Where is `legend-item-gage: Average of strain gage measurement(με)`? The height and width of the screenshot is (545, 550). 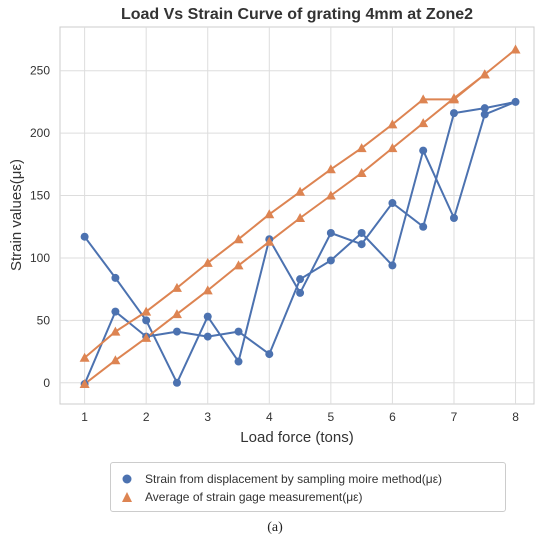
legend-item-gage: Average of strain gage measurement(με) is located at coordinates (241, 497).